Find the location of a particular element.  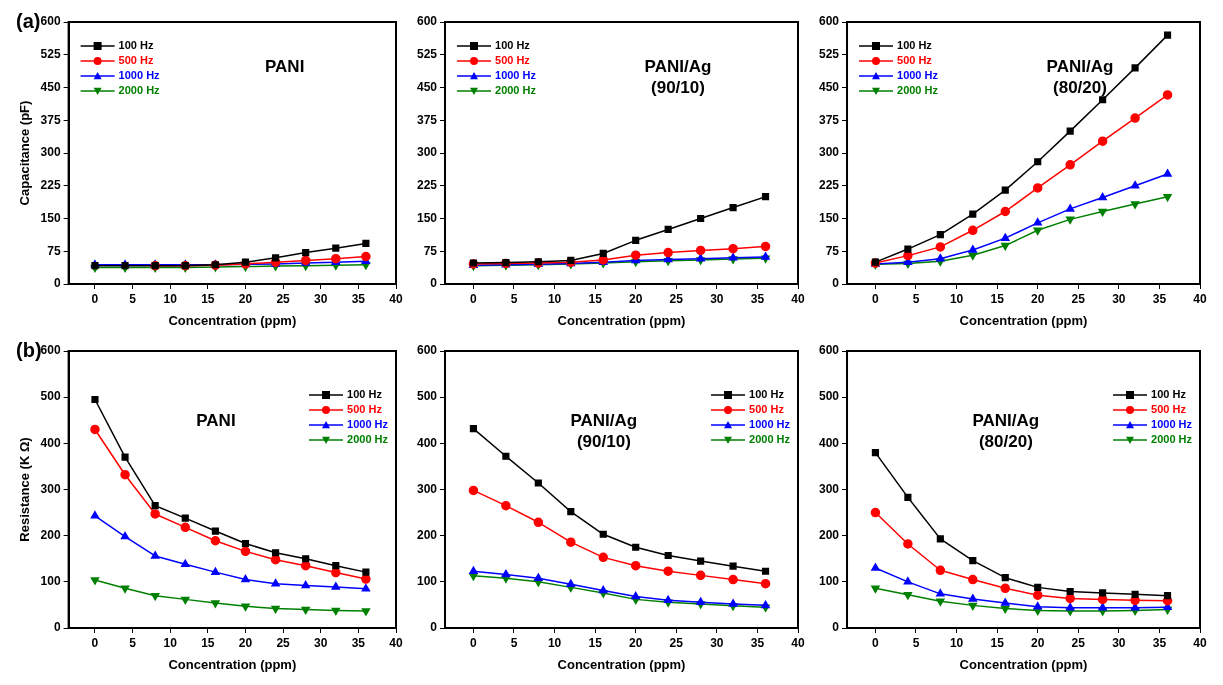

text: (b) is located at coordinates (29, 349).